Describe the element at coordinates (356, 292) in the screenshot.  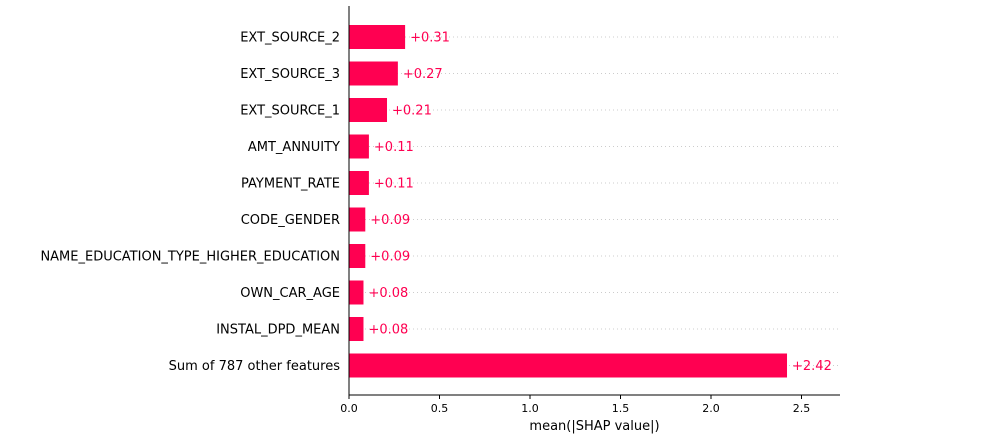
I see `bar-own-car-age` at that location.